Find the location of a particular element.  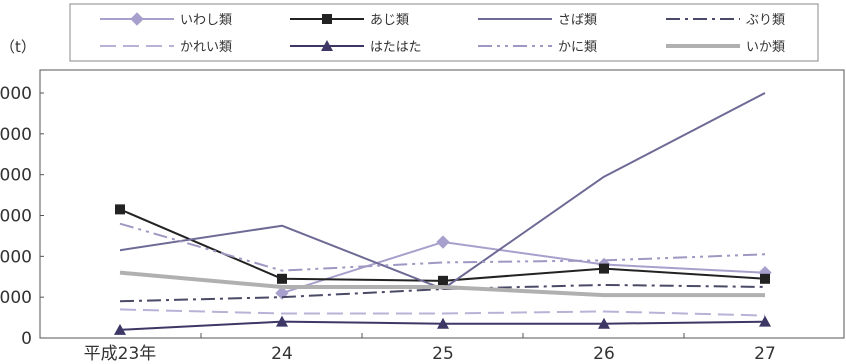

y-axis-ticks: 0 1,000 2,000 3,000 4,000 5,000 6,000 is located at coordinates (22, 216).